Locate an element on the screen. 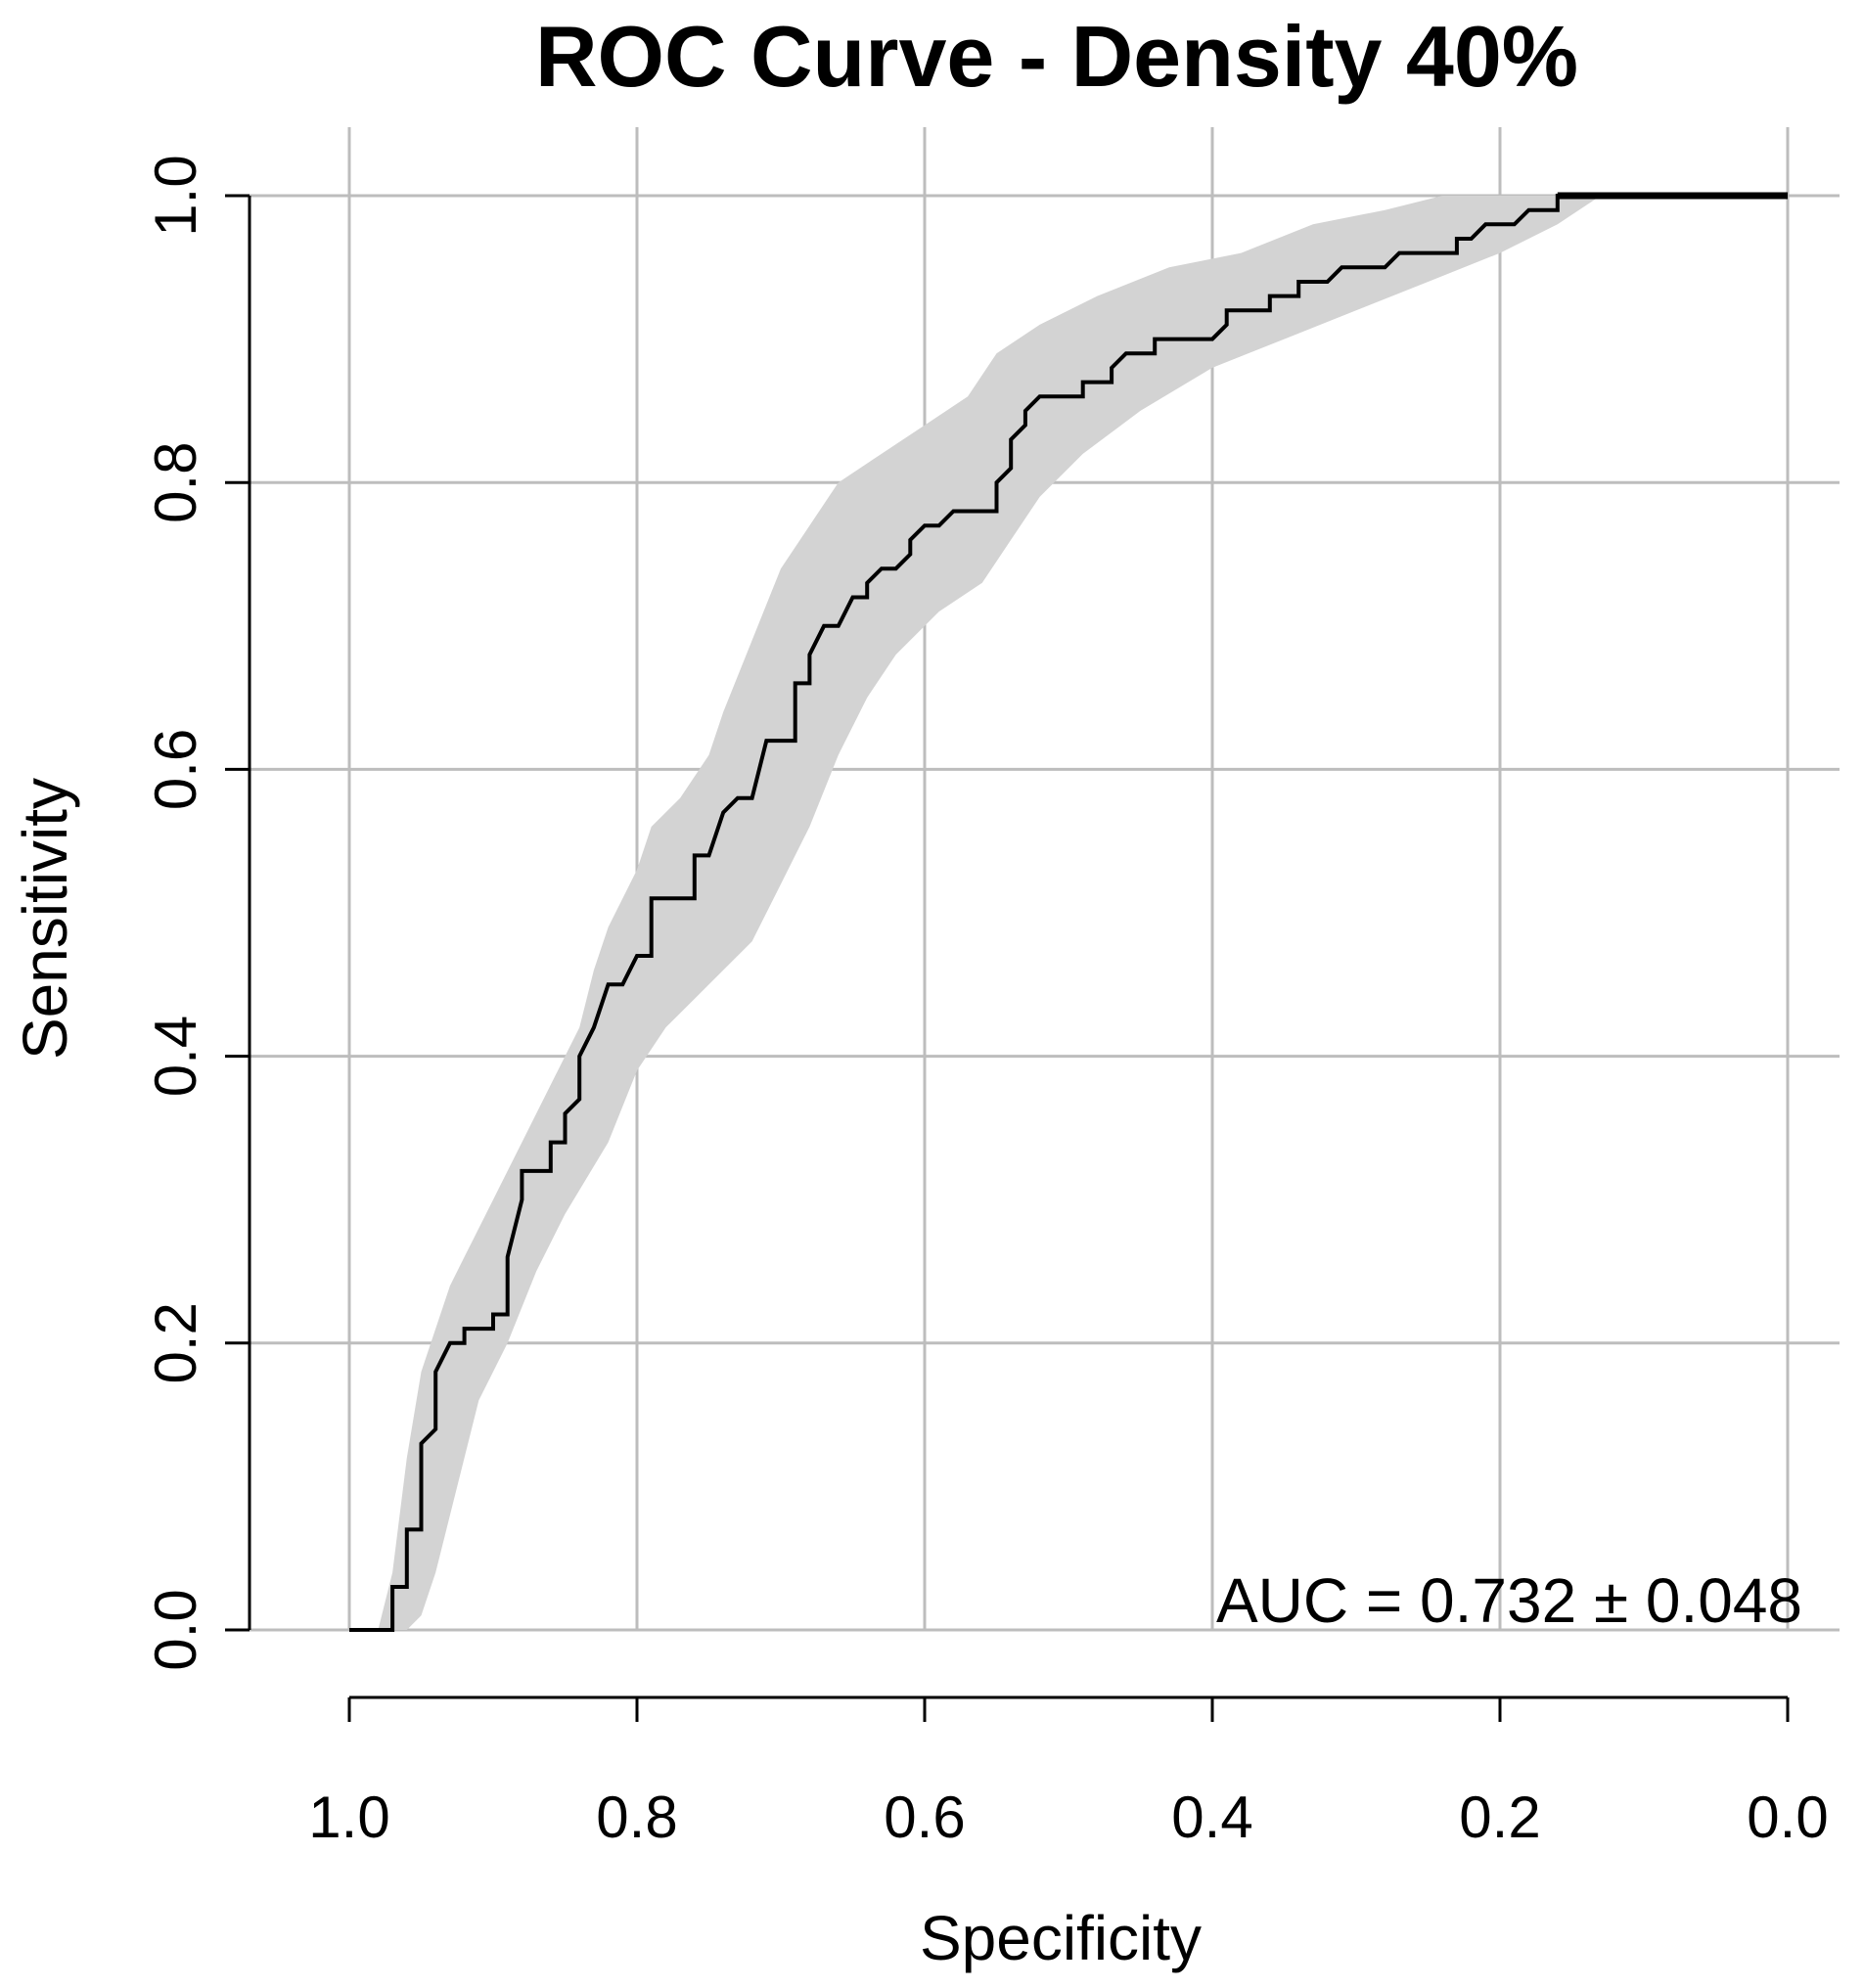  x-axis: 1.0 0.8 0.6 0.4 0.2 0.0 is located at coordinates (1069, 1773).